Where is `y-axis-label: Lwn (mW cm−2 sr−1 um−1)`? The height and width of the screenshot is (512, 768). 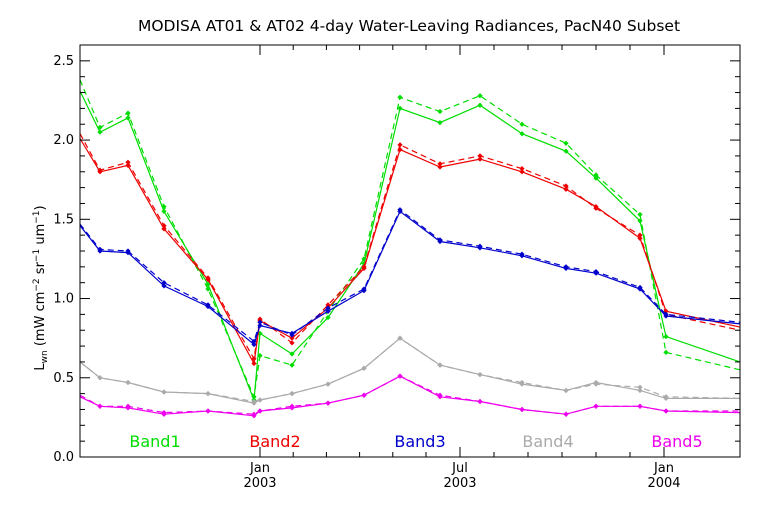 y-axis-label: Lwn (mW cm−2 sr−1 um−1) is located at coordinates (41, 287).